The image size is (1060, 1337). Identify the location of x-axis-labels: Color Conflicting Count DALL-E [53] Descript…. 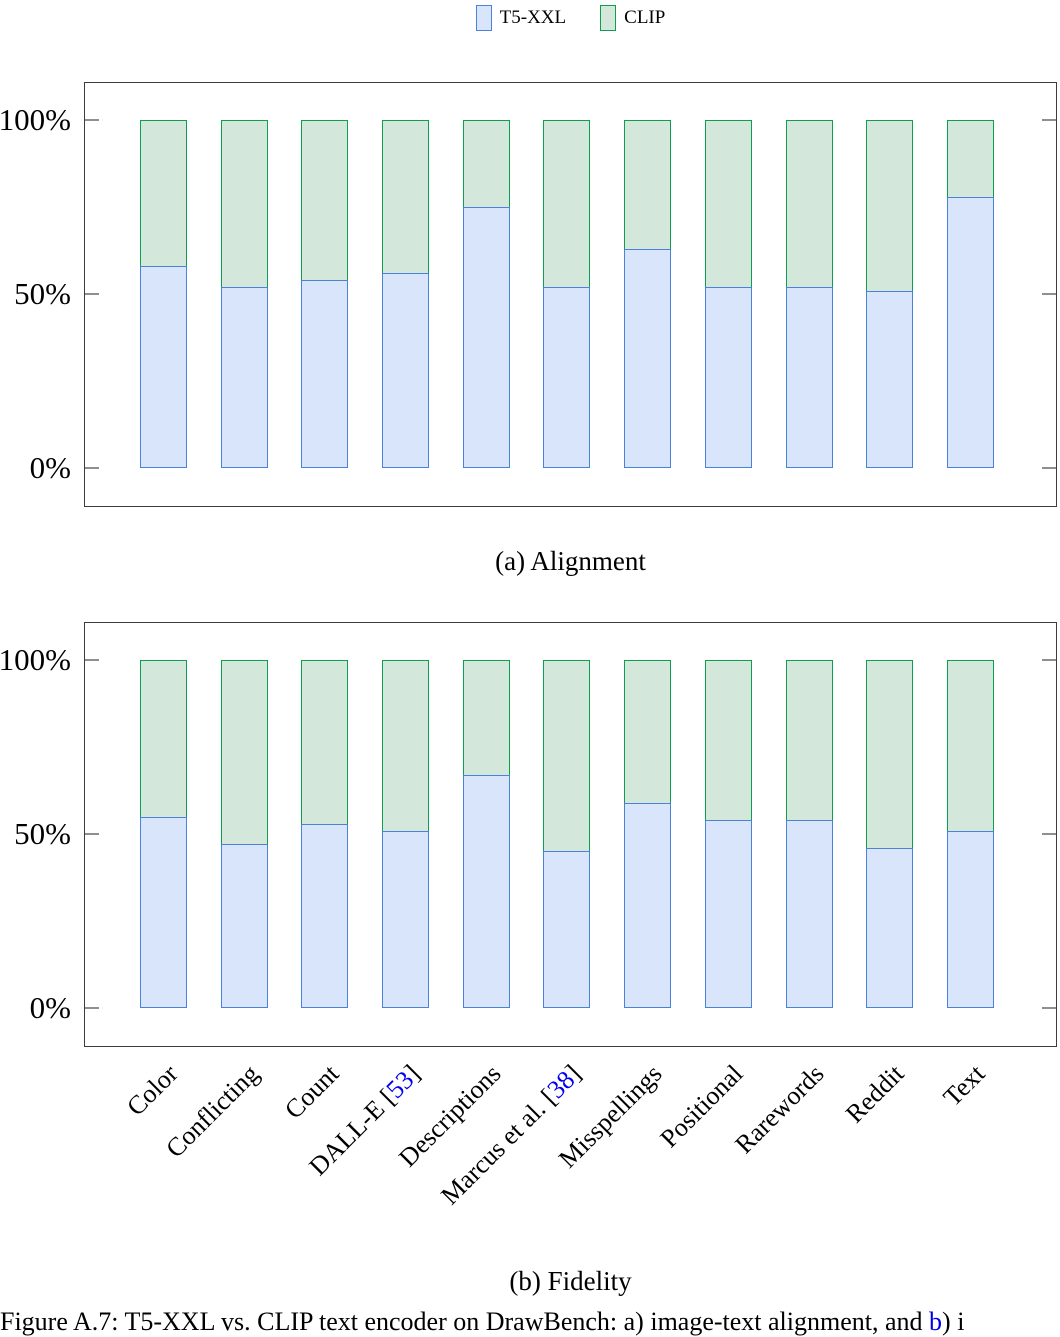
(570, 1152).